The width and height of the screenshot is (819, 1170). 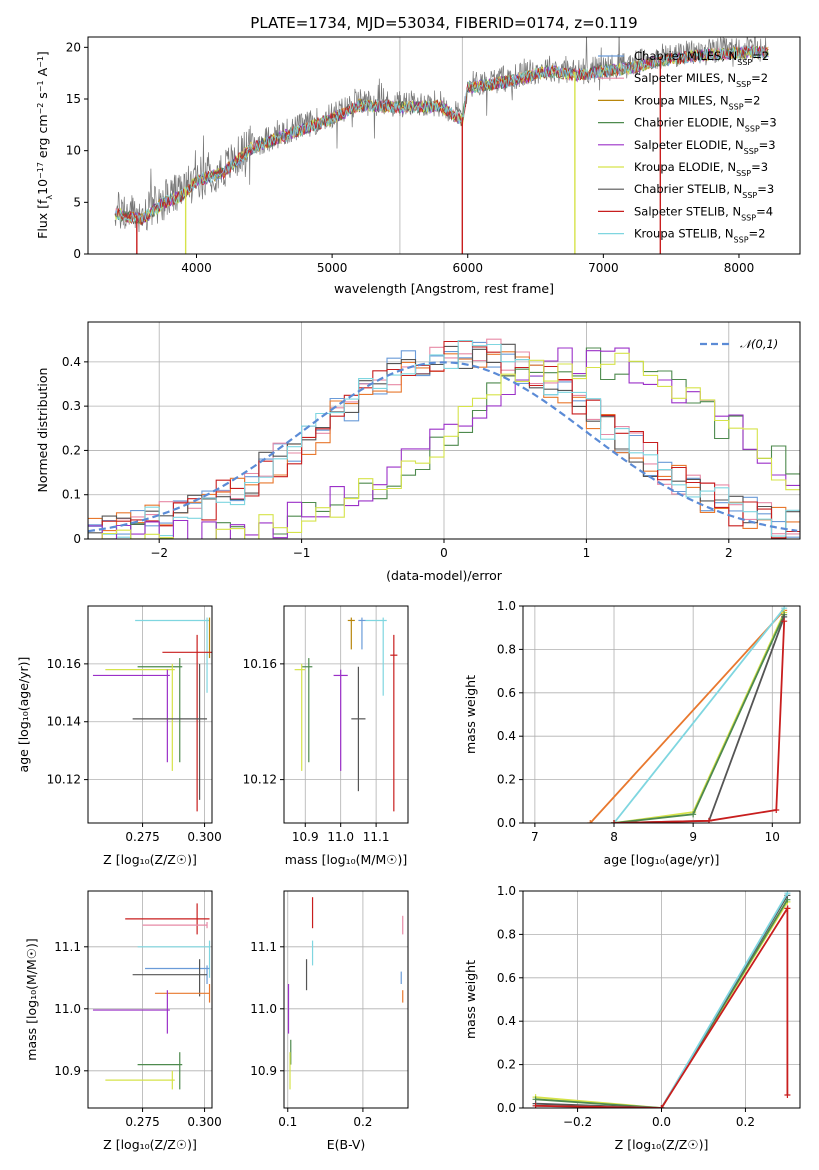 What do you see at coordinates (701, 58) in the screenshot?
I see `legend-entry: Chabrier MILES, NSSP=2` at bounding box center [701, 58].